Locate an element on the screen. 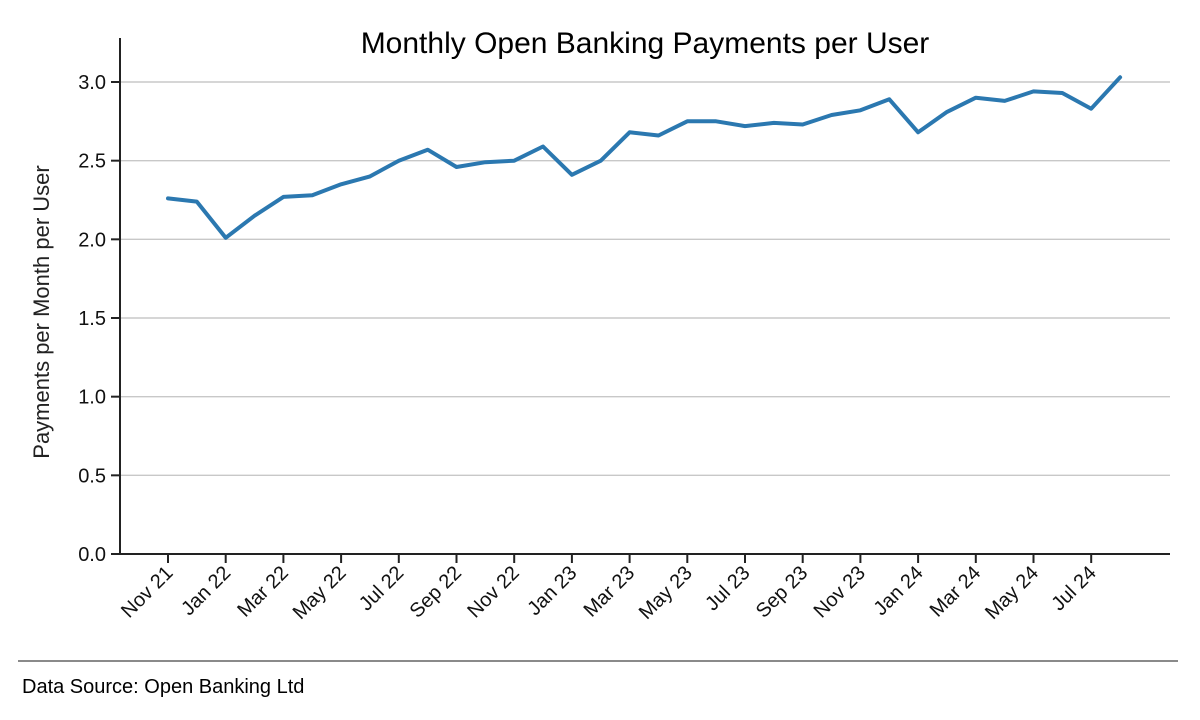 The height and width of the screenshot is (720, 1200). y-tick-label: 1.5 is located at coordinates (92, 319).